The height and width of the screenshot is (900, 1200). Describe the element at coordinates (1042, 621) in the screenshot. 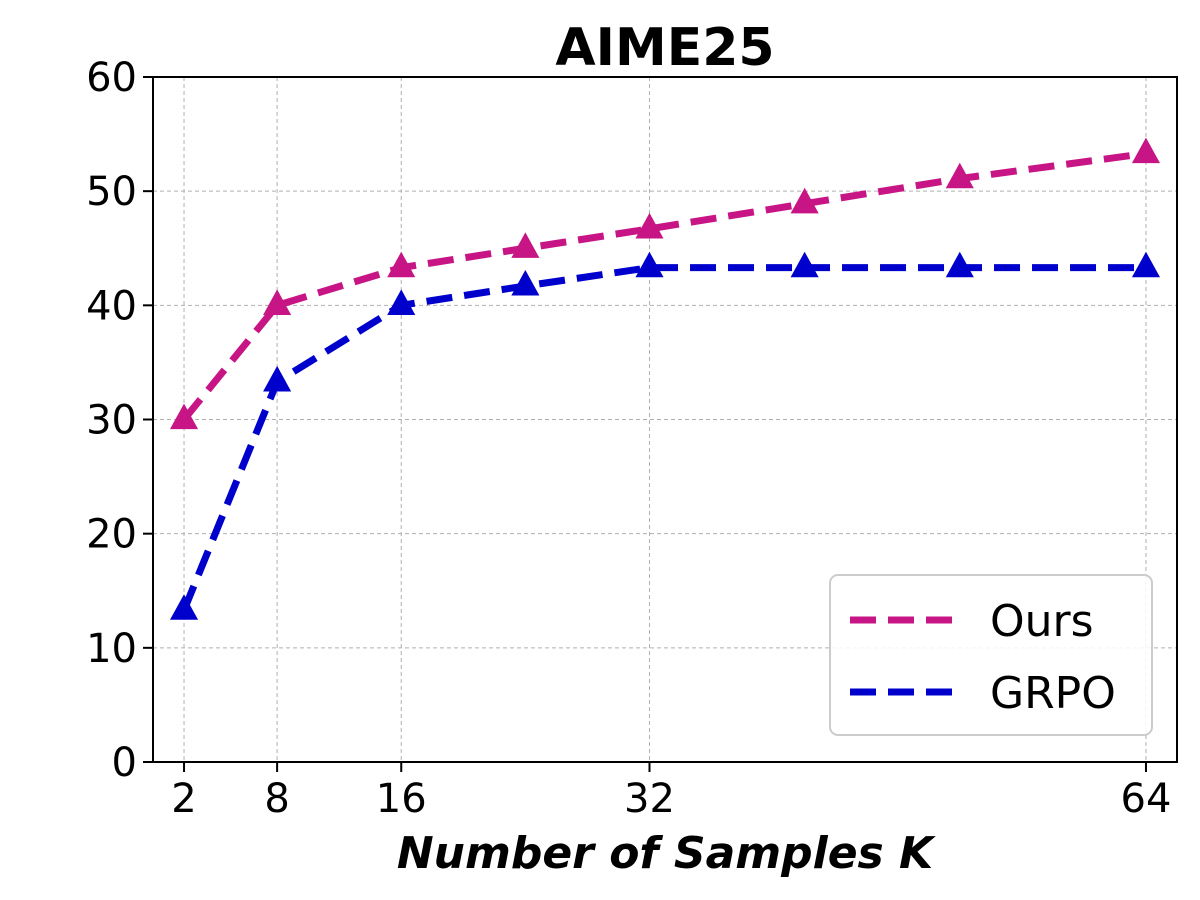

I see `legend-label-ours: Ours` at that location.